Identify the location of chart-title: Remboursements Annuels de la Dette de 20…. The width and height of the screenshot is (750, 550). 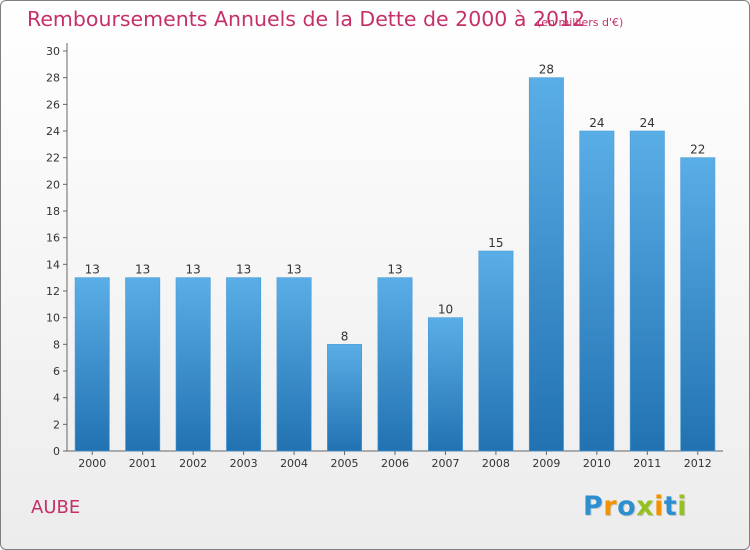
(306, 19).